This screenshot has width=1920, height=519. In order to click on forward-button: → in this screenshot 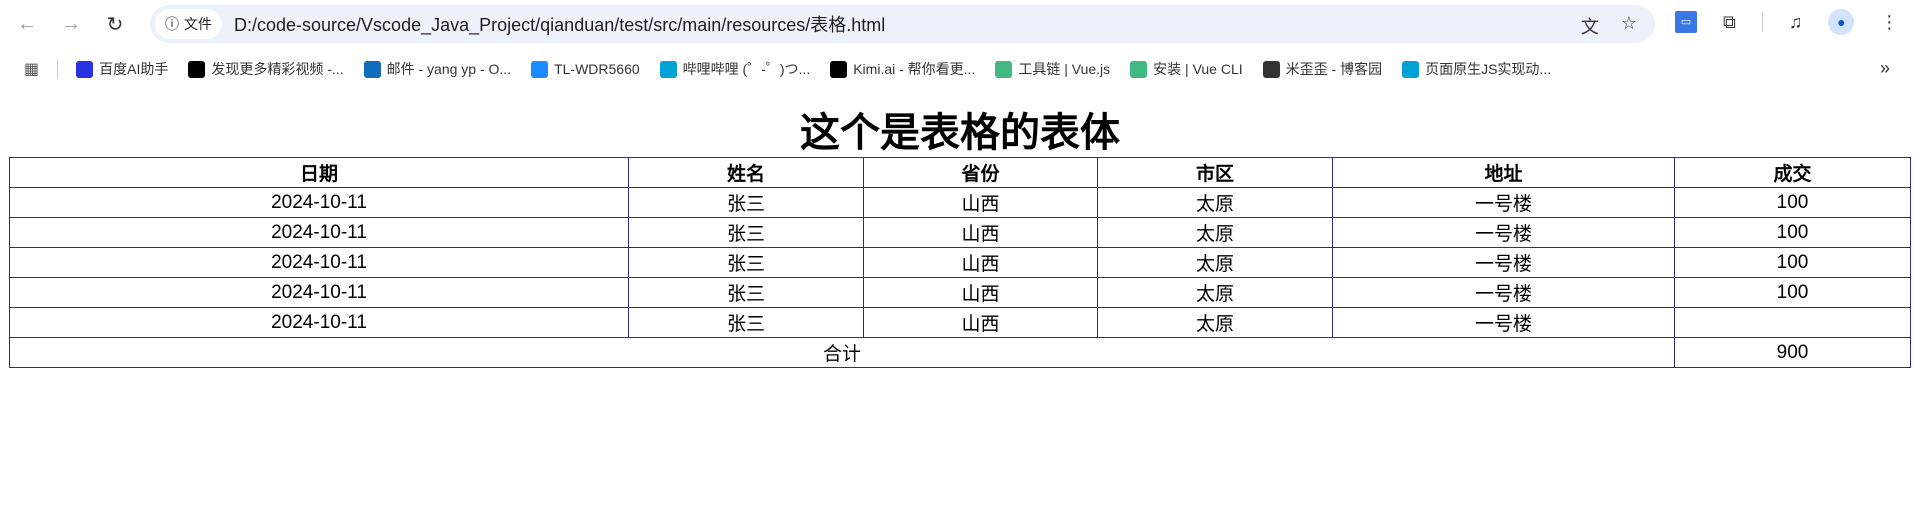, I will do `click(71, 24)`.